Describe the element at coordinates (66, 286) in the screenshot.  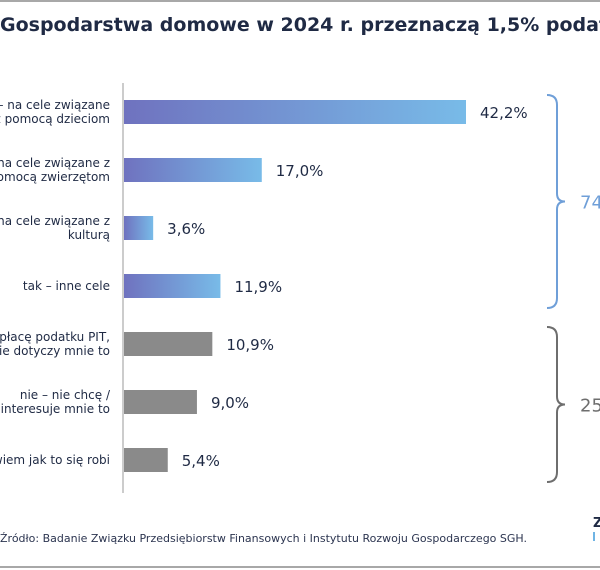
I see `category-label-3-0: tak – inne cele` at that location.